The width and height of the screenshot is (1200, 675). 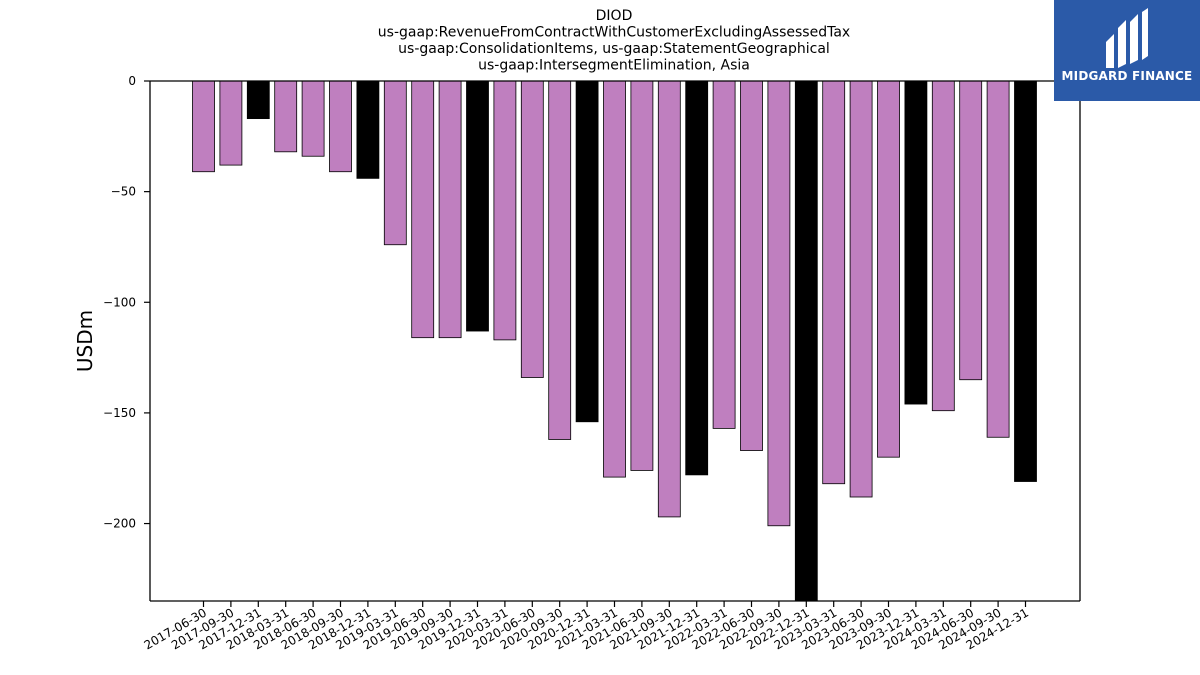 I want to click on y-tick-label: −100, so click(x=119, y=302).